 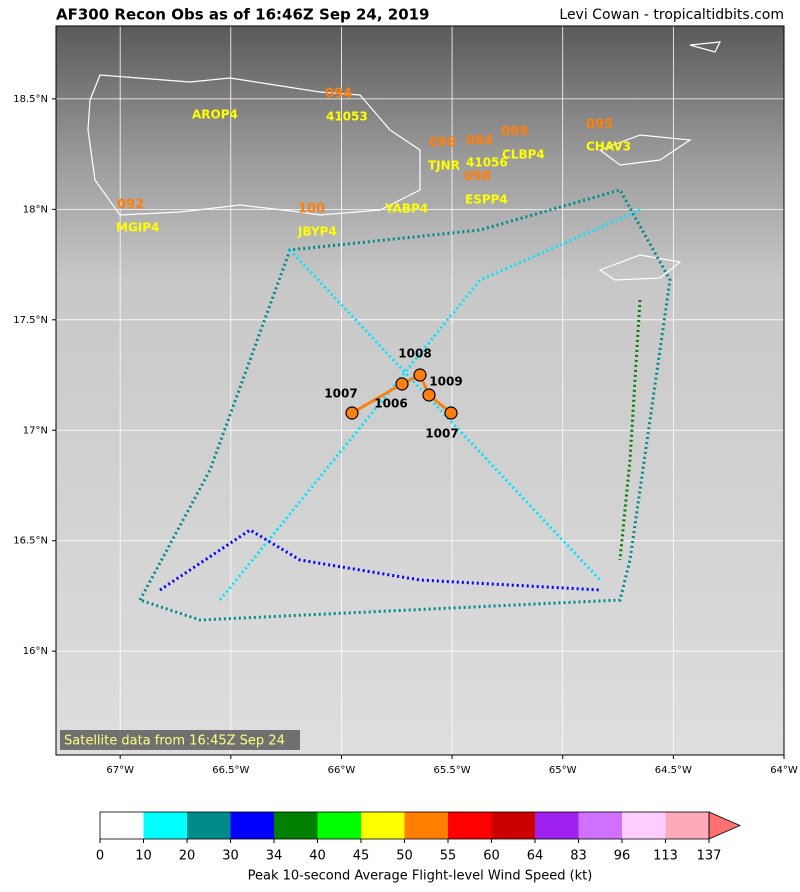 I want to click on colorbar-extension, so click(x=725, y=825).